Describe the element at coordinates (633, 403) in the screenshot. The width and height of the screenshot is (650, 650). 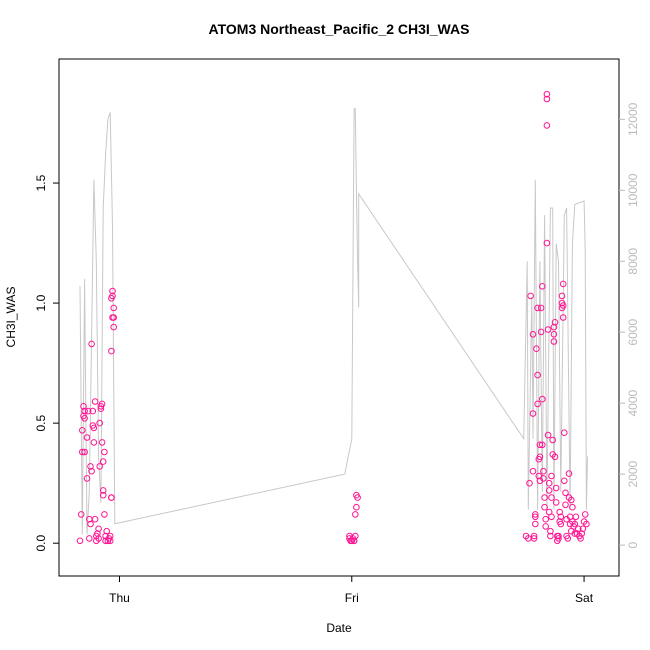
I see `y2-tick-label: 4000` at that location.